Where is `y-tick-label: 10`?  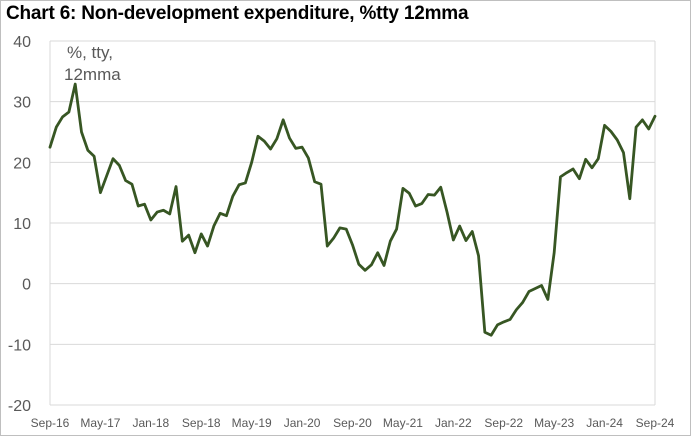
y-tick-label: 10 is located at coordinates (22, 224).